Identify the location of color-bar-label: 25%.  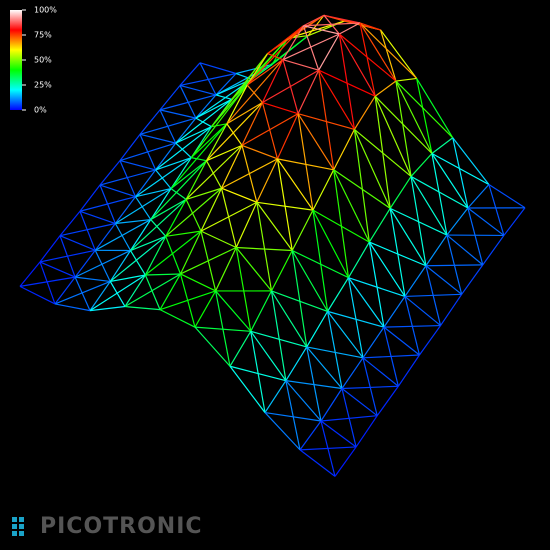
(43, 85).